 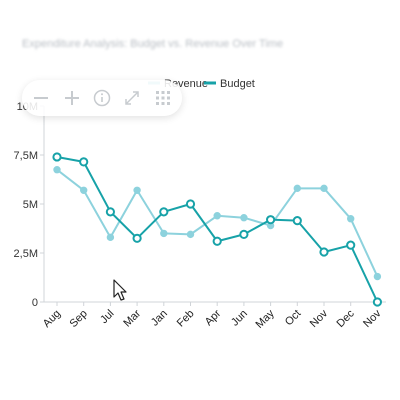 I want to click on y-tick-label: 0, so click(x=35, y=303).